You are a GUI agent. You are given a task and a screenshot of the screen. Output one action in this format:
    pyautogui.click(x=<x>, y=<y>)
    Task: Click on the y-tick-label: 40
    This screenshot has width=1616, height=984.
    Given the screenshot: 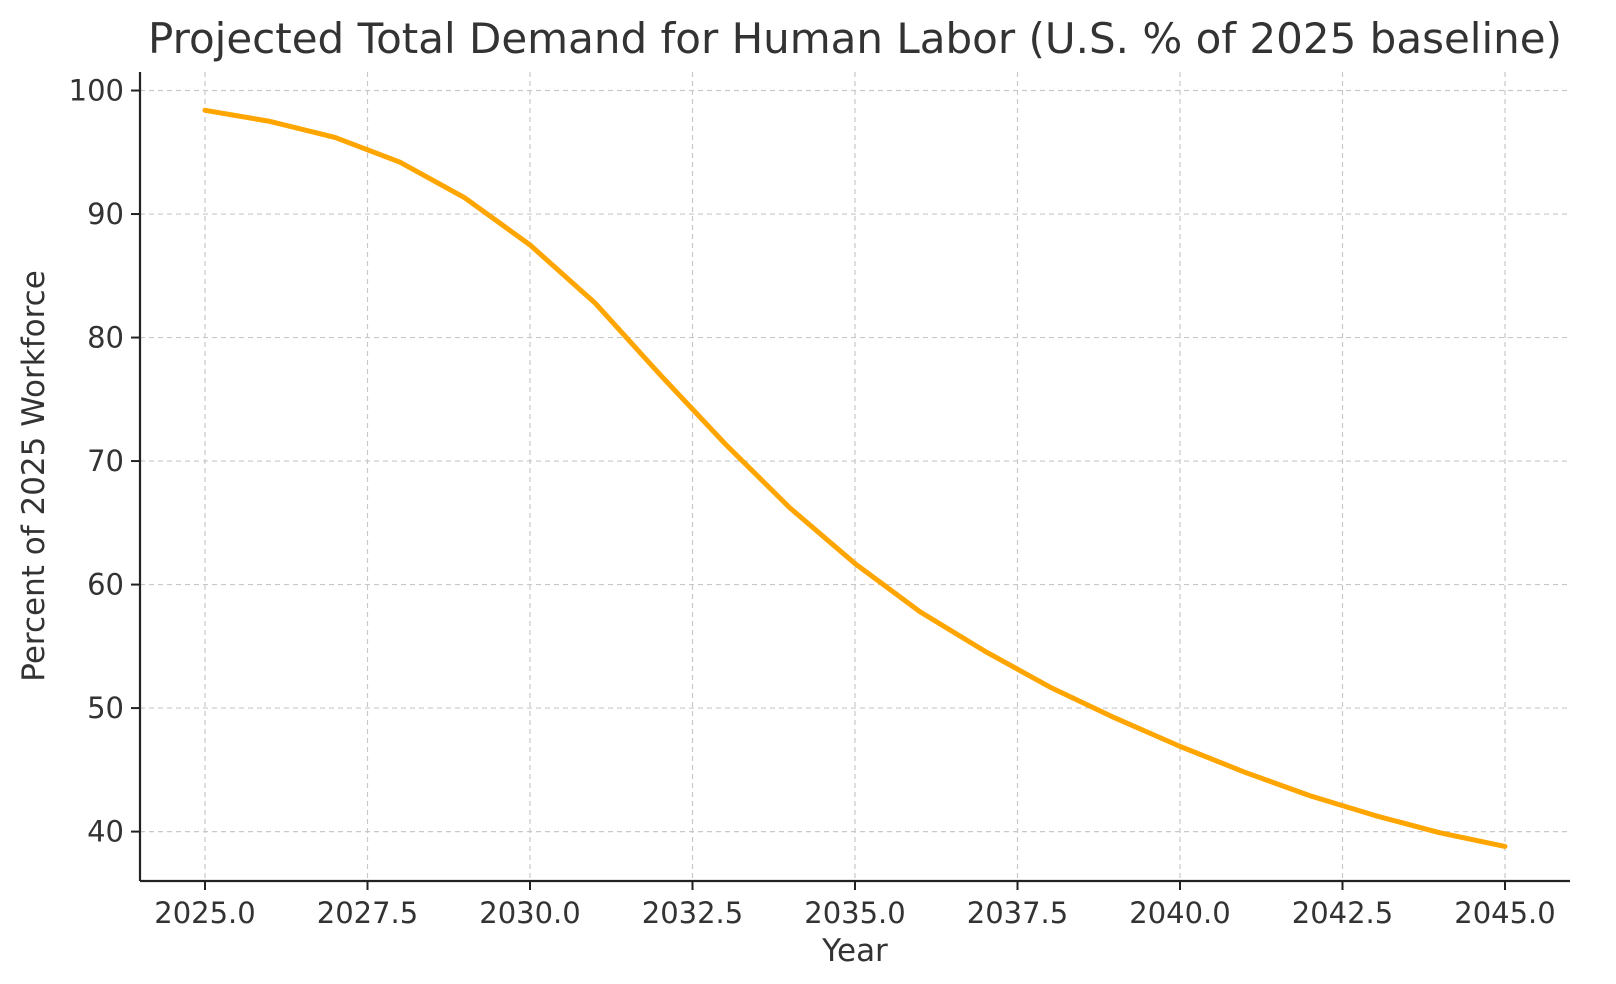 What is the action you would take?
    pyautogui.click(x=105, y=832)
    